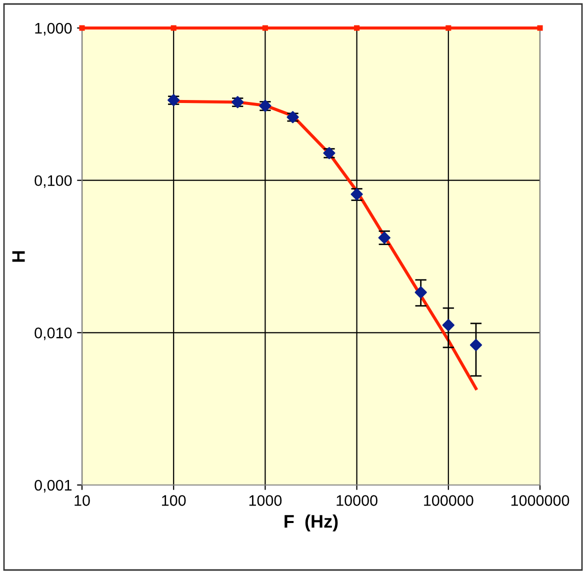  What do you see at coordinates (311, 523) in the screenshot?
I see `x-axis-title: F (Hz)` at bounding box center [311, 523].